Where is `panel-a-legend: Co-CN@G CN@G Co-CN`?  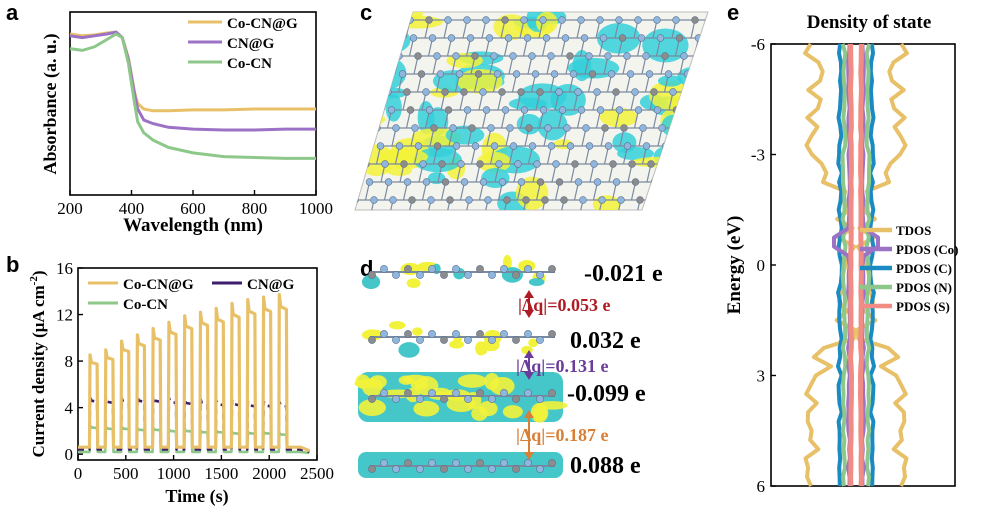 panel-a-legend: Co-CN@G CN@G Co-CN is located at coordinates (243, 44).